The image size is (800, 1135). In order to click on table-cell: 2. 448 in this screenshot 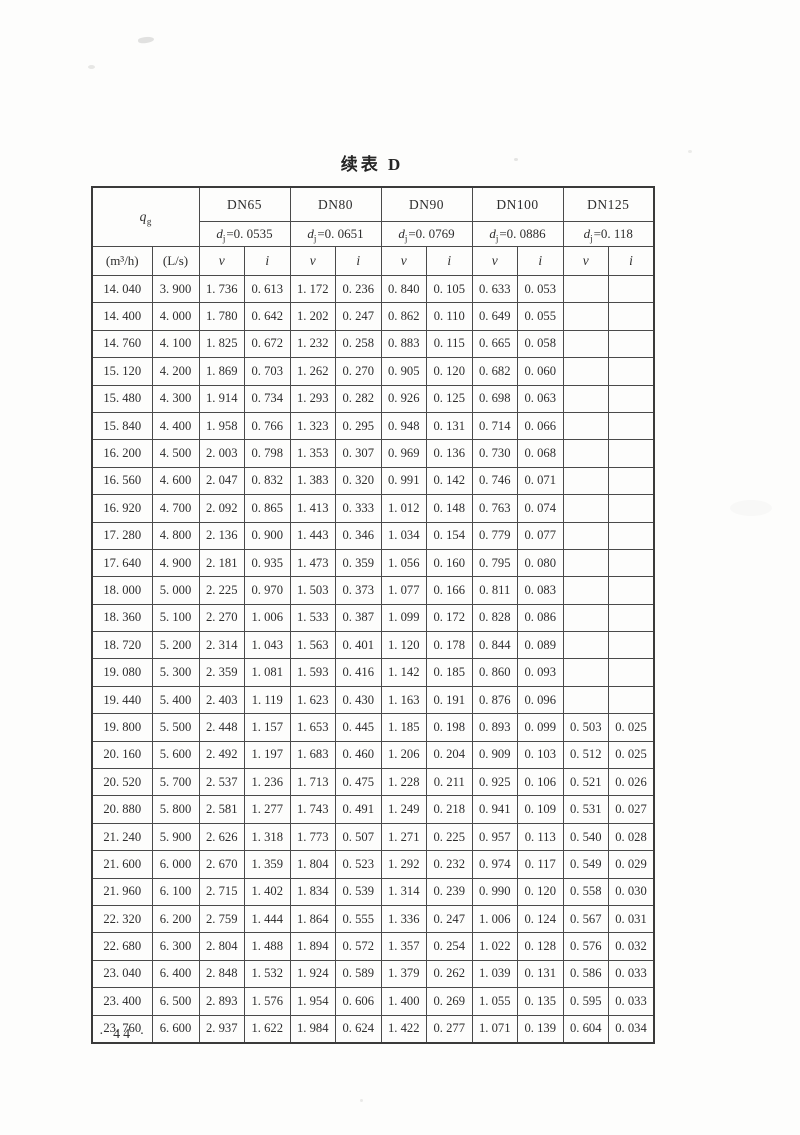, I will do `click(221, 727)`.